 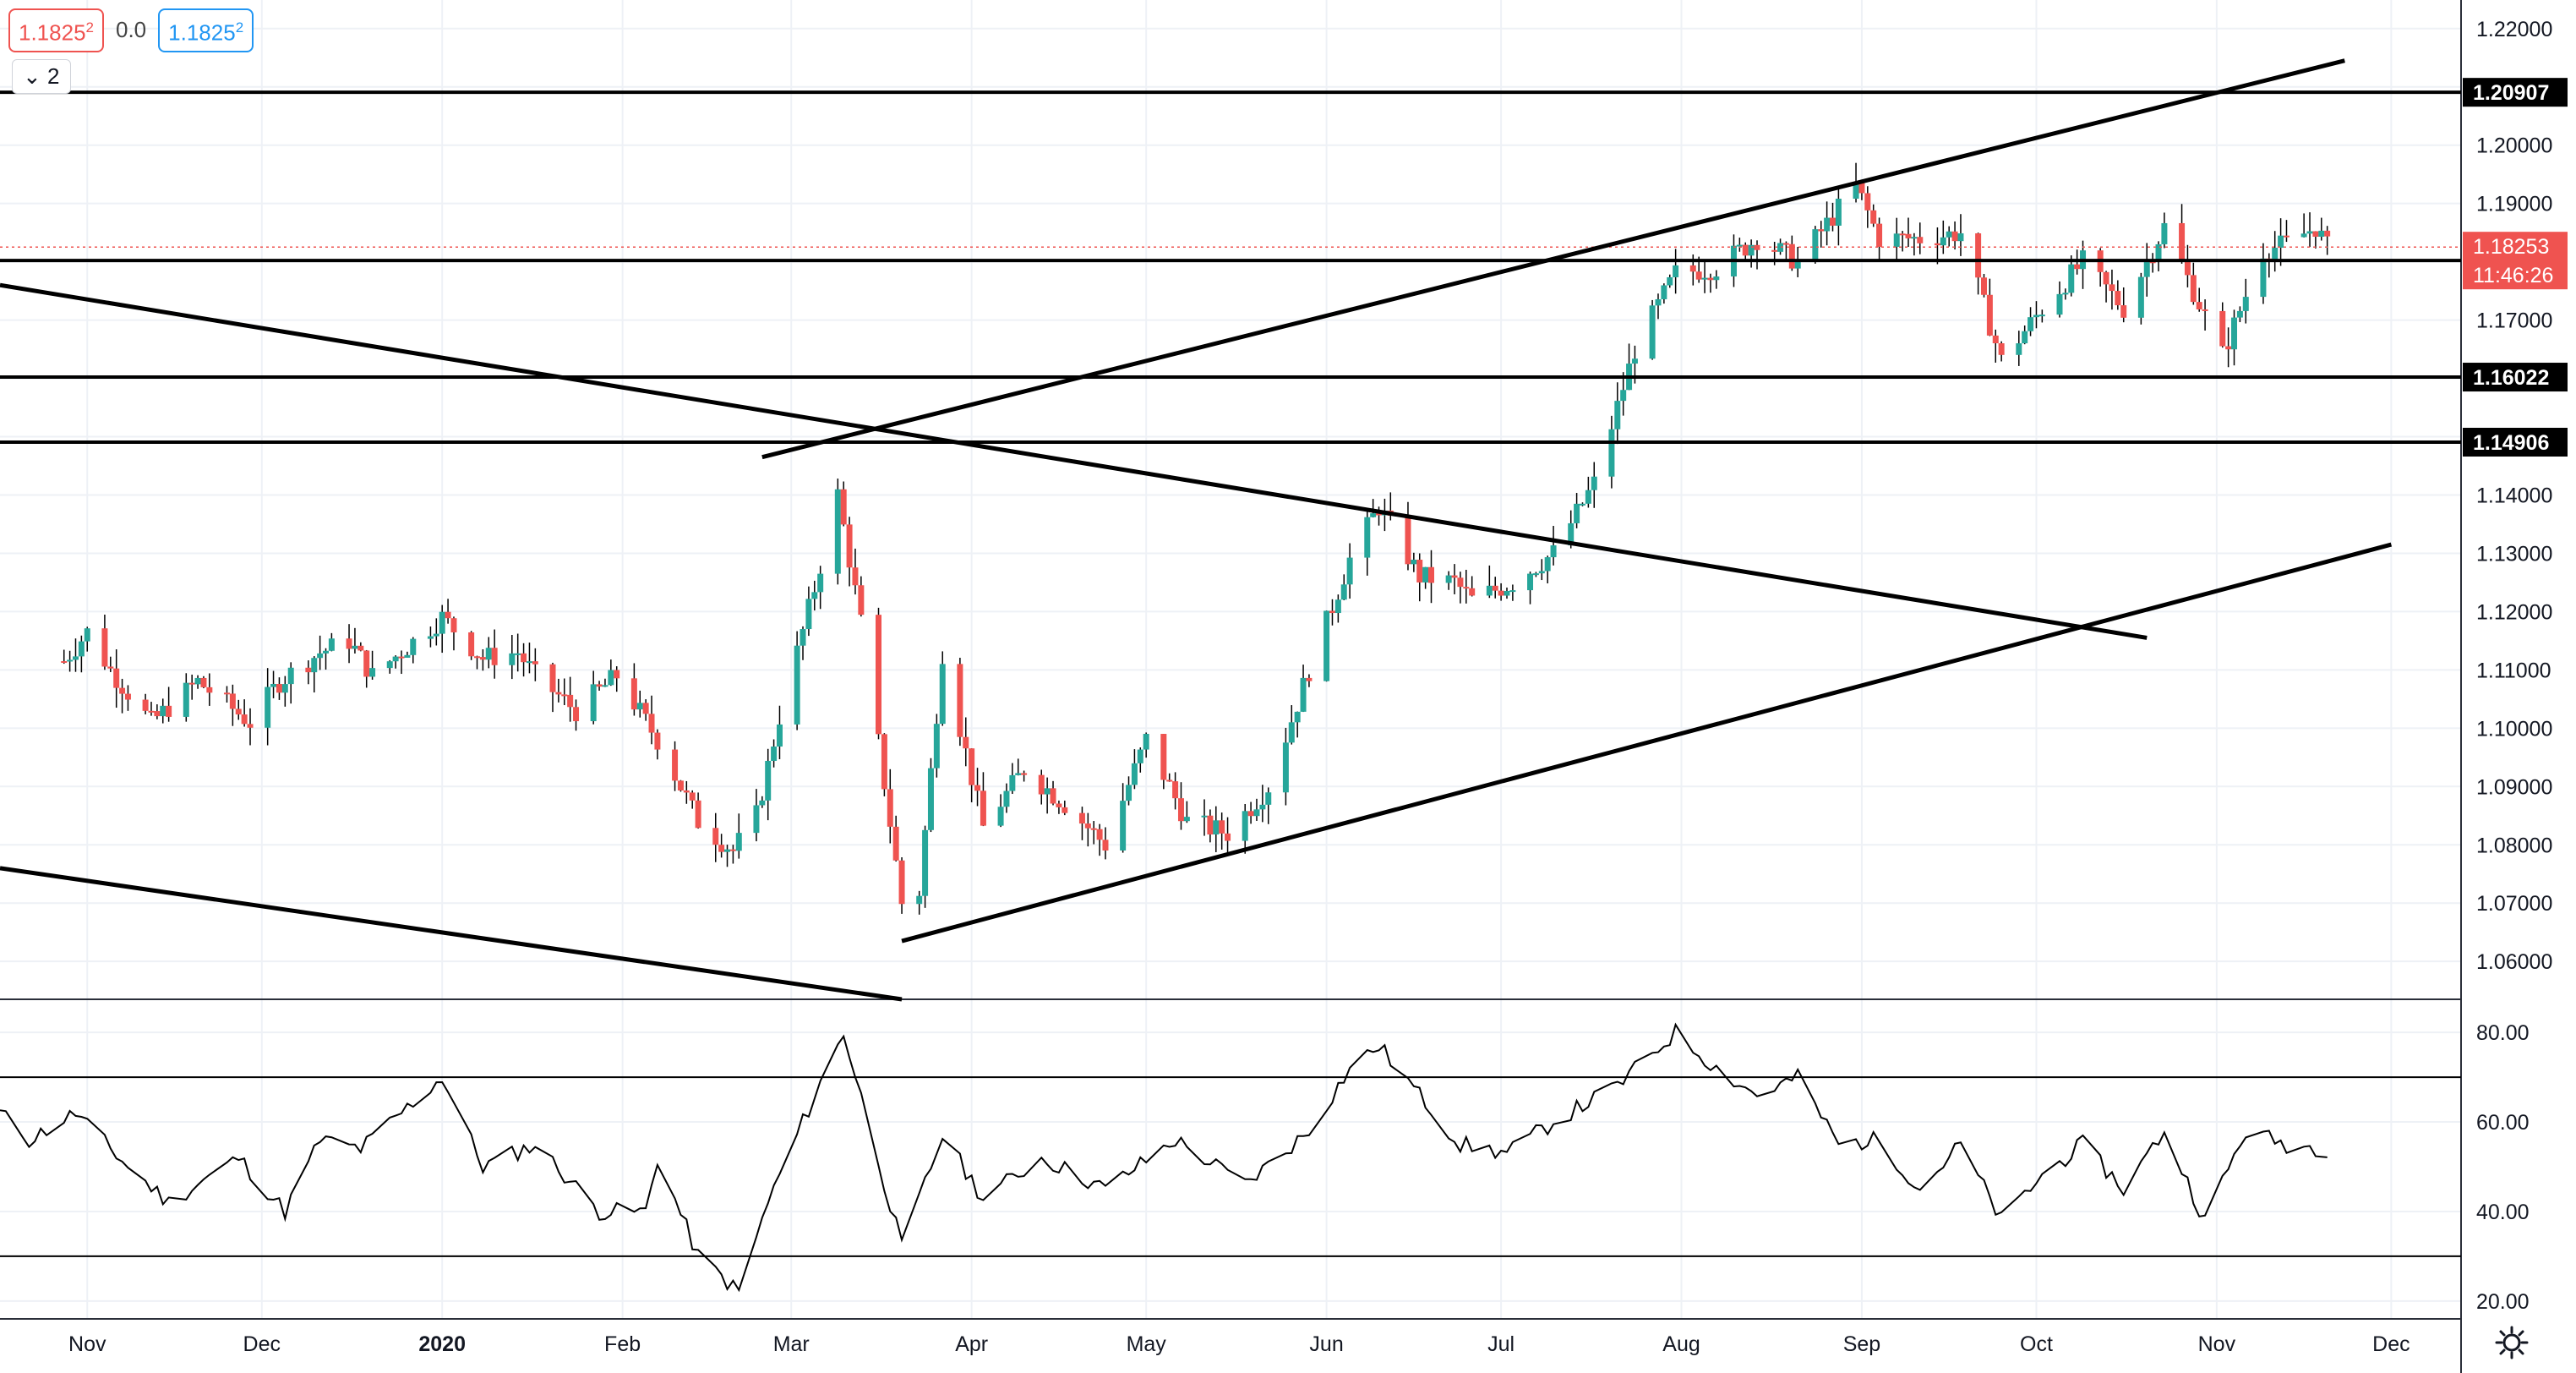 I want to click on buy-price-button: 1.18252, so click(x=206, y=30).